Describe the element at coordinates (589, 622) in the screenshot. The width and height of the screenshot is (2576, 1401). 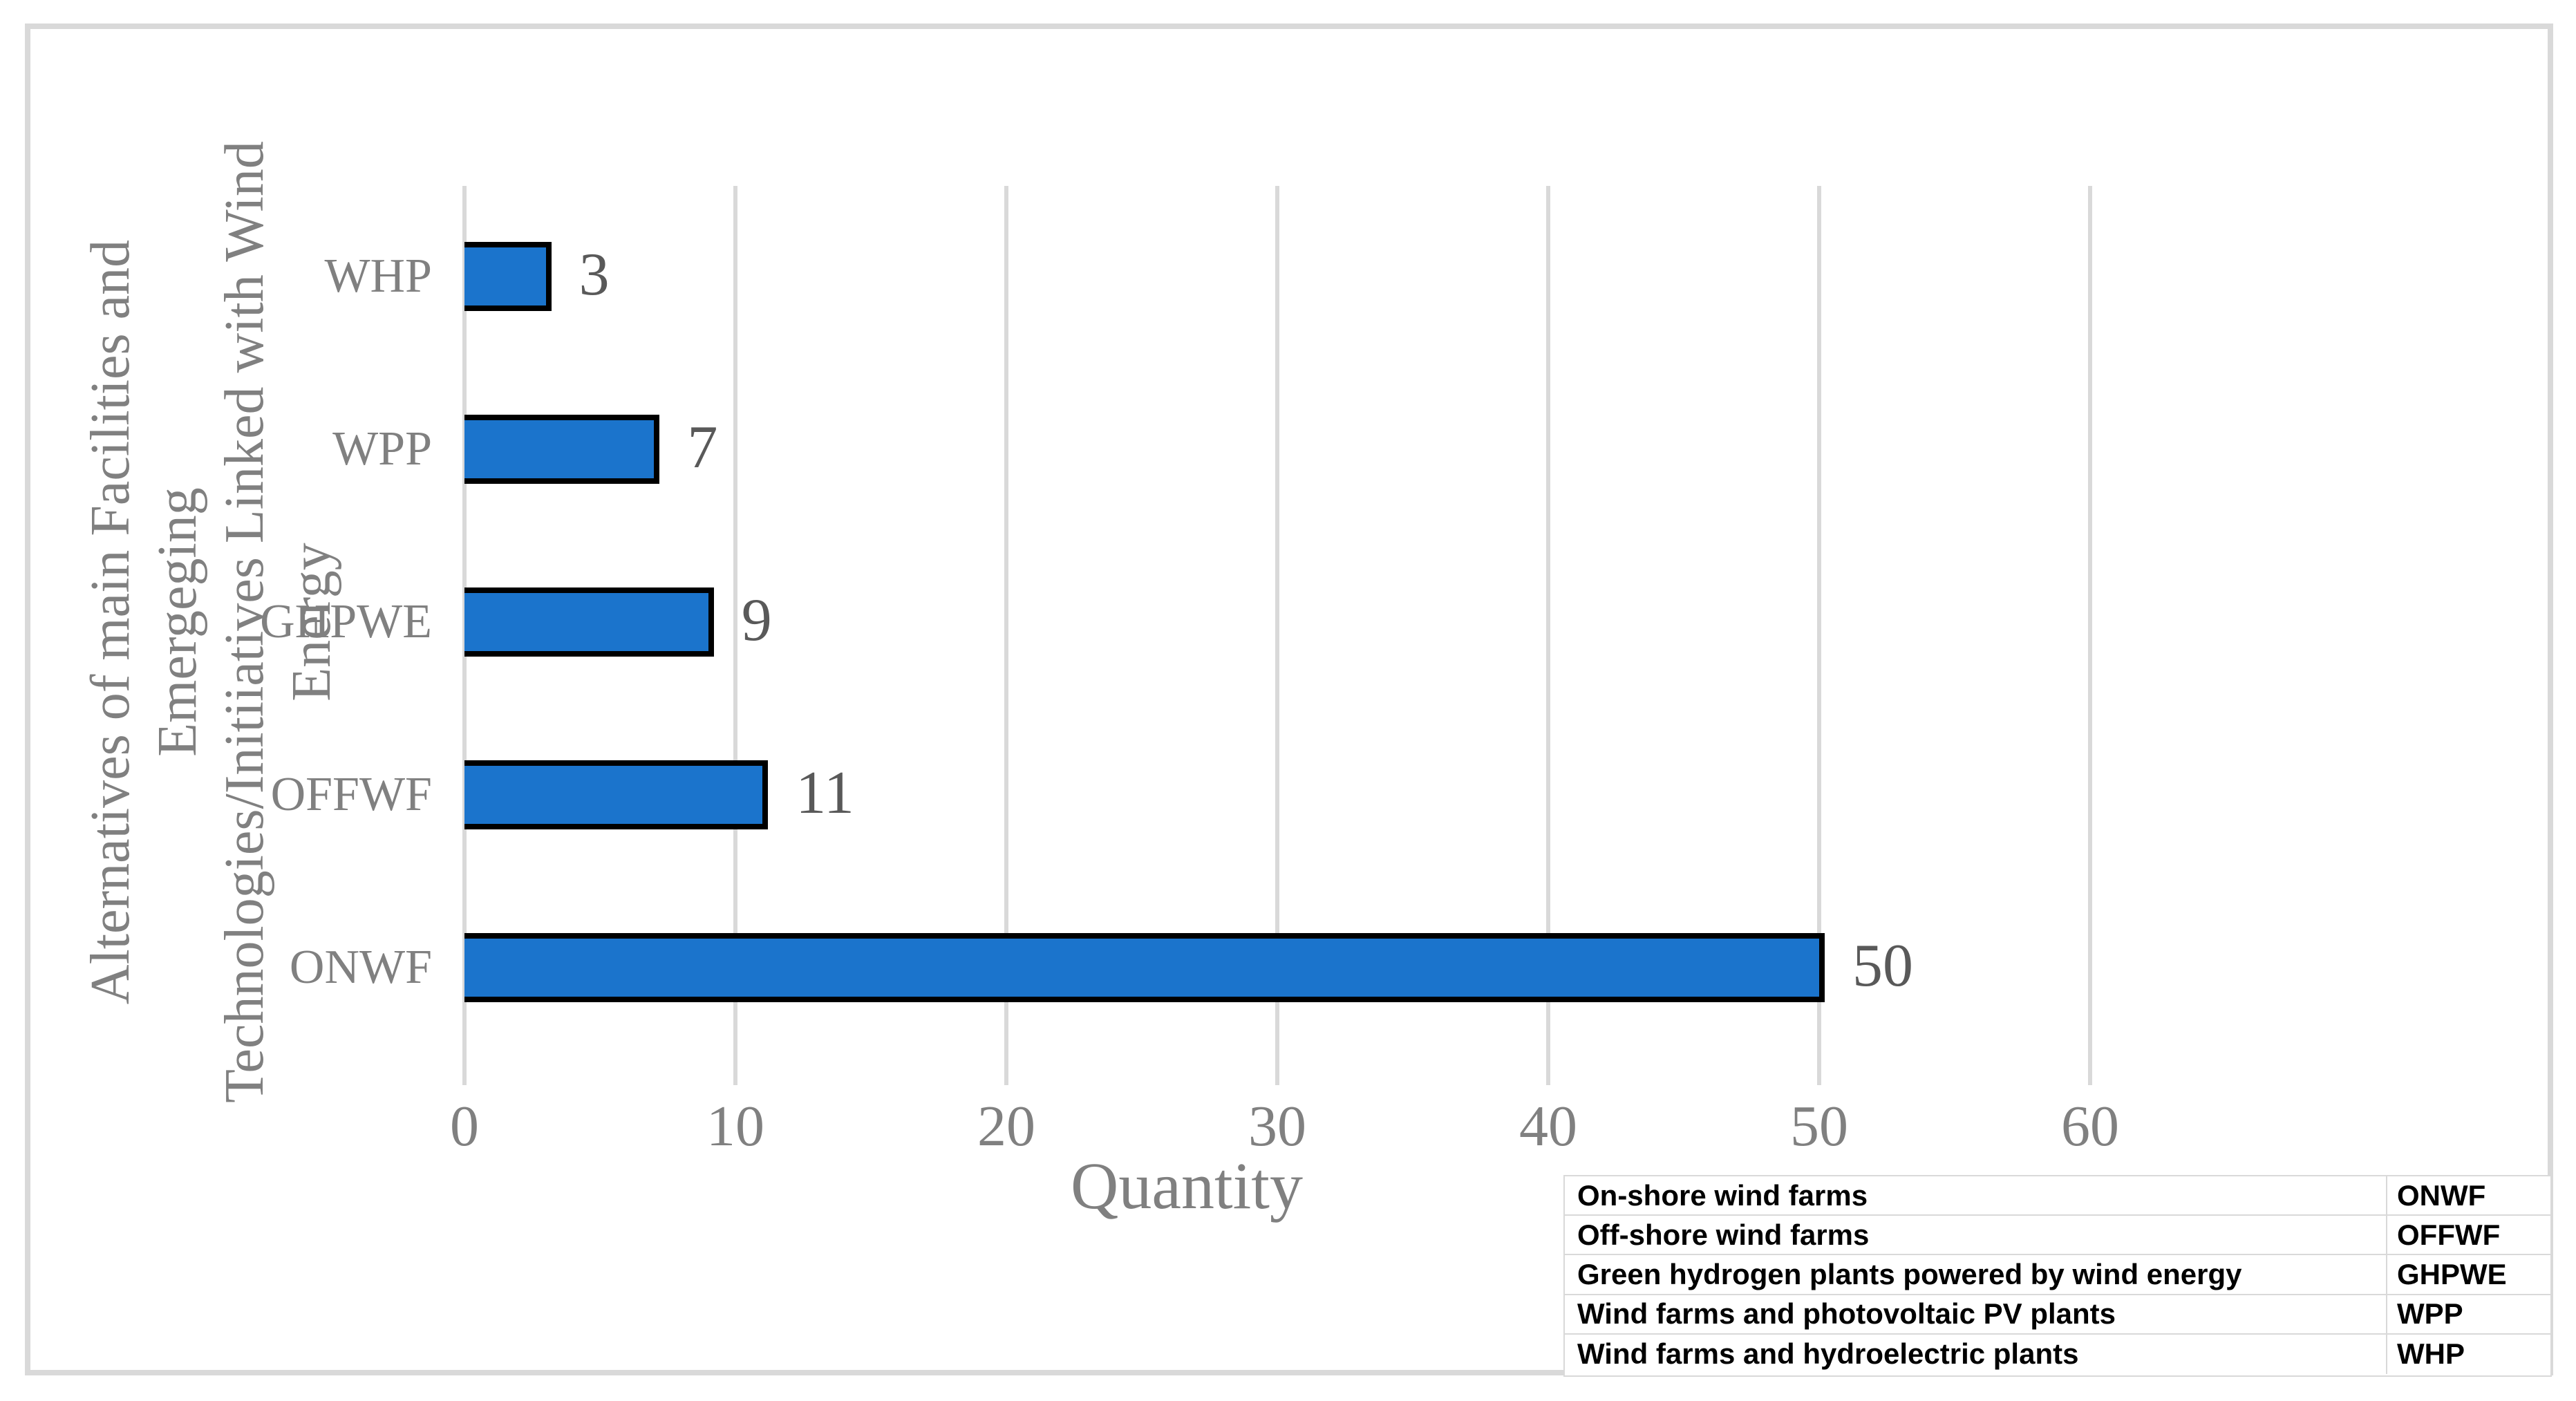
I see `bar-ghpwe` at that location.